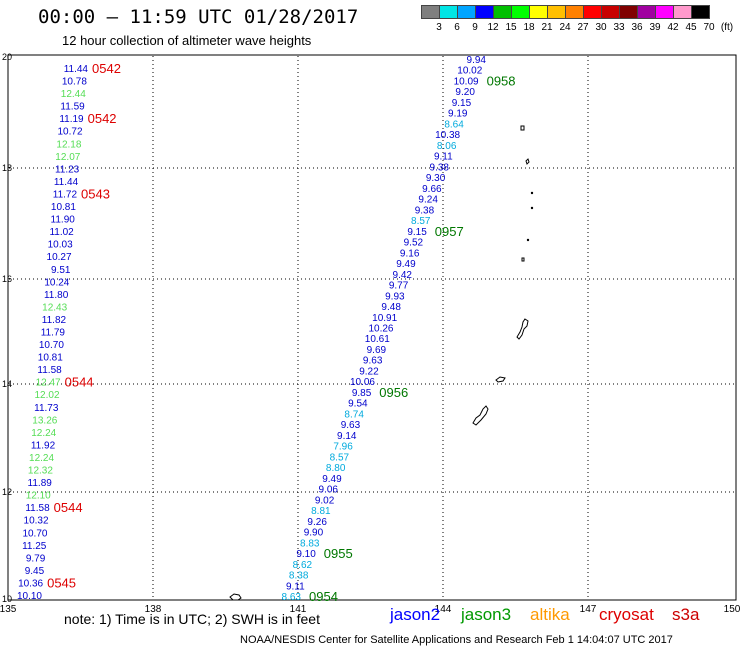 Image resolution: width=740 pixels, height=650 pixels. What do you see at coordinates (417, 232) in the screenshot?
I see `wave-height-value: 9.15` at bounding box center [417, 232].